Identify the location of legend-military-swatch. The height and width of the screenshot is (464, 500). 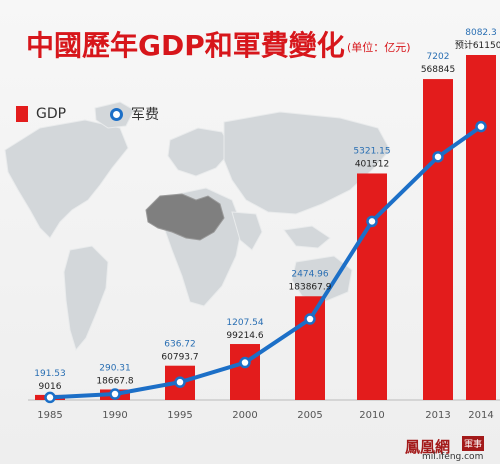
(116, 114).